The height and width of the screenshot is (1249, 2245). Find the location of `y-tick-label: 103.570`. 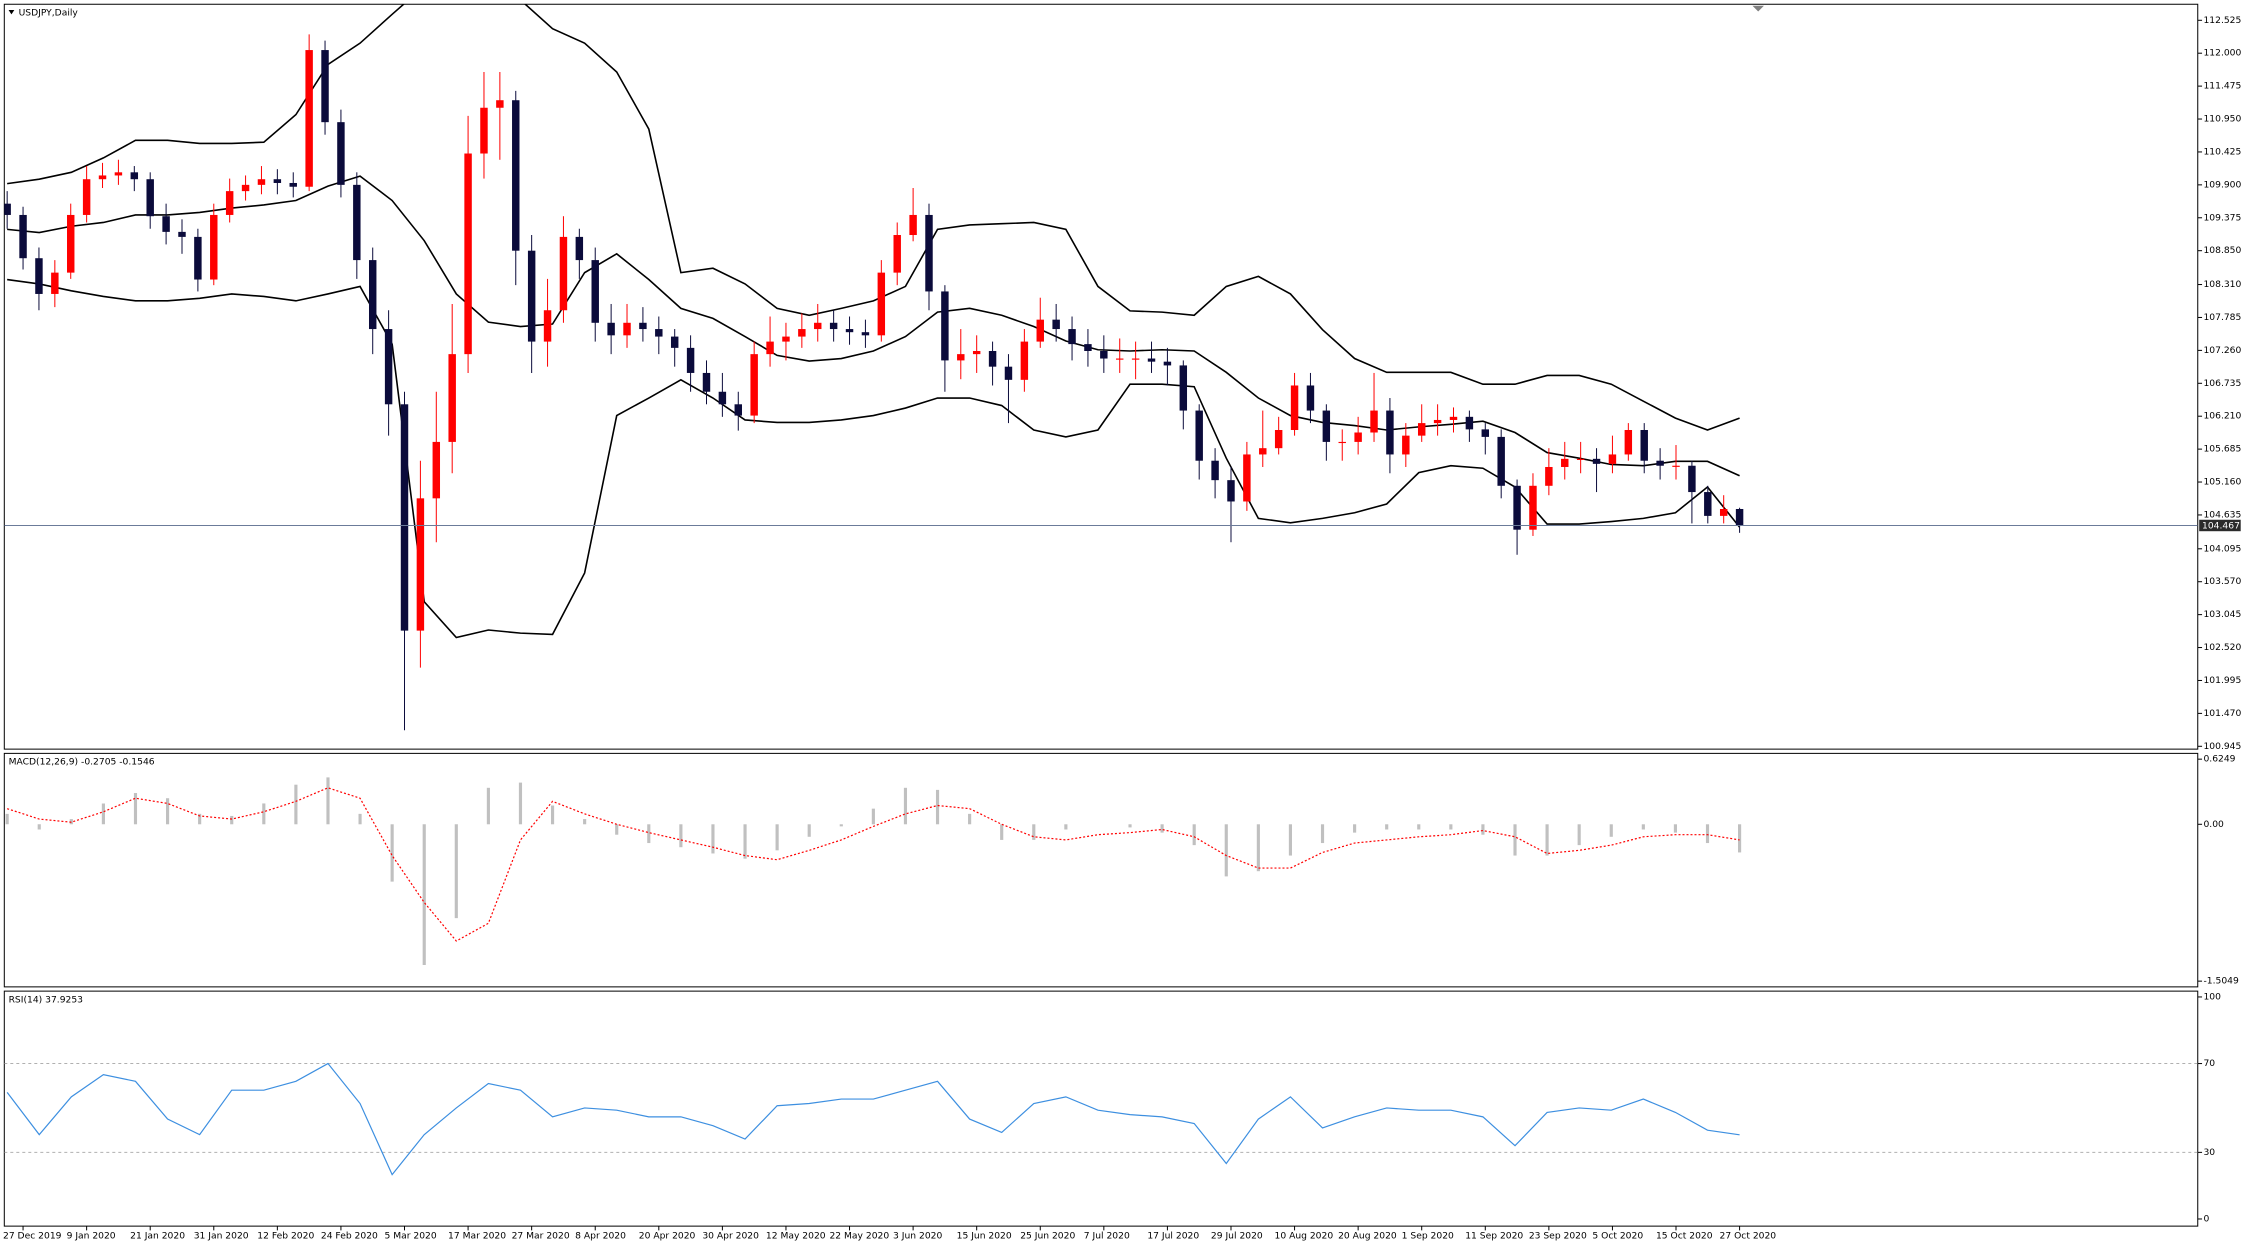

y-tick-label: 103.570 is located at coordinates (2222, 581).